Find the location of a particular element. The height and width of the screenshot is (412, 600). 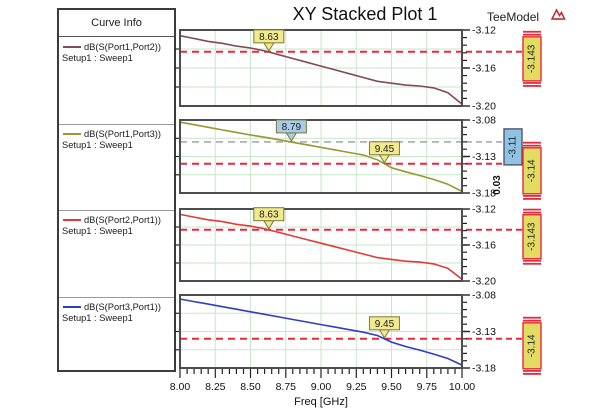

x-tick-label: 8.50 is located at coordinates (250, 387).